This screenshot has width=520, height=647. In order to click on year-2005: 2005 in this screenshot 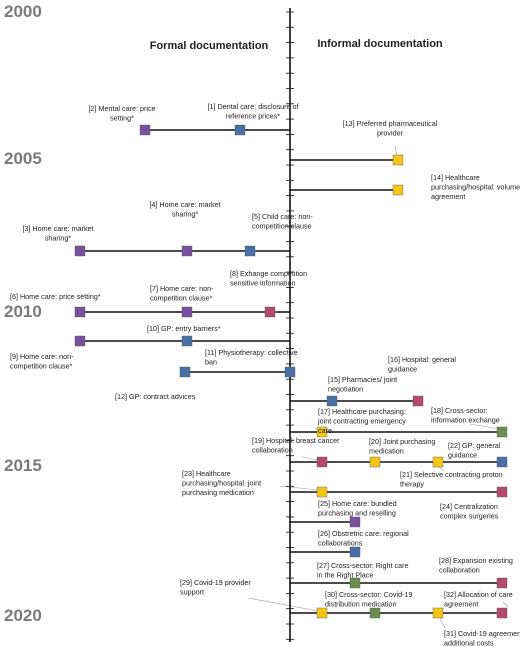, I will do `click(23, 158)`.